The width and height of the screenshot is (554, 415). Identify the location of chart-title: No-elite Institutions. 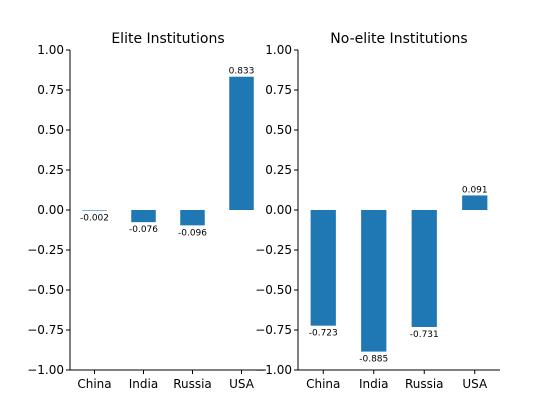
(398, 39).